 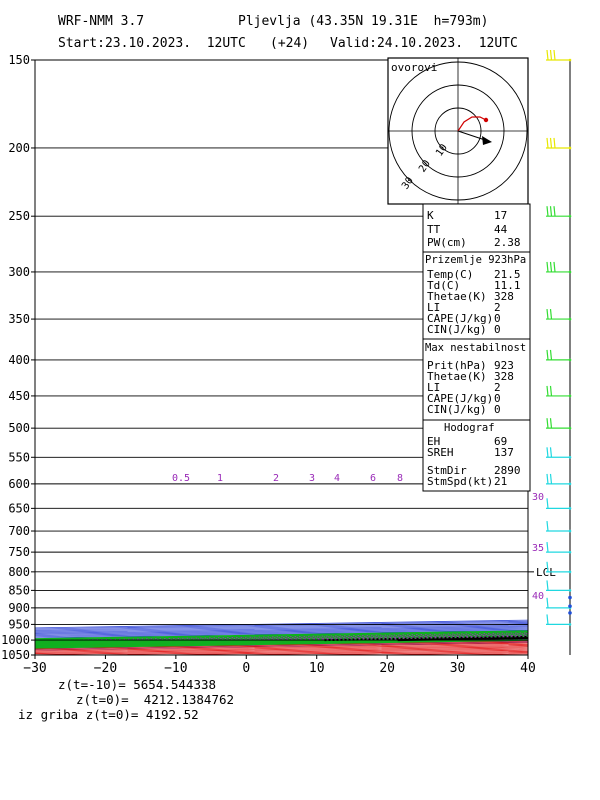 I want to click on hodo-stats-value: 21, so click(x=500, y=481).